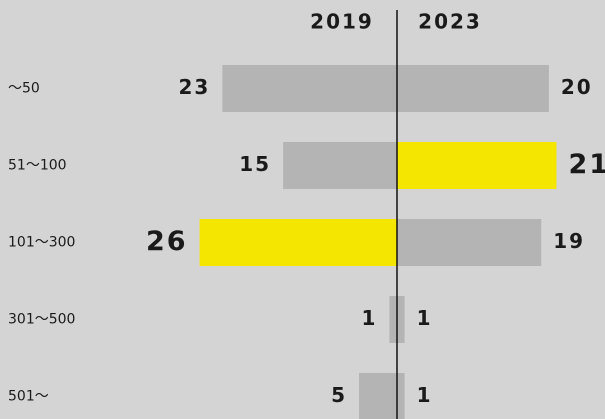  What do you see at coordinates (450, 22) in the screenshot?
I see `series-header: 2023` at bounding box center [450, 22].